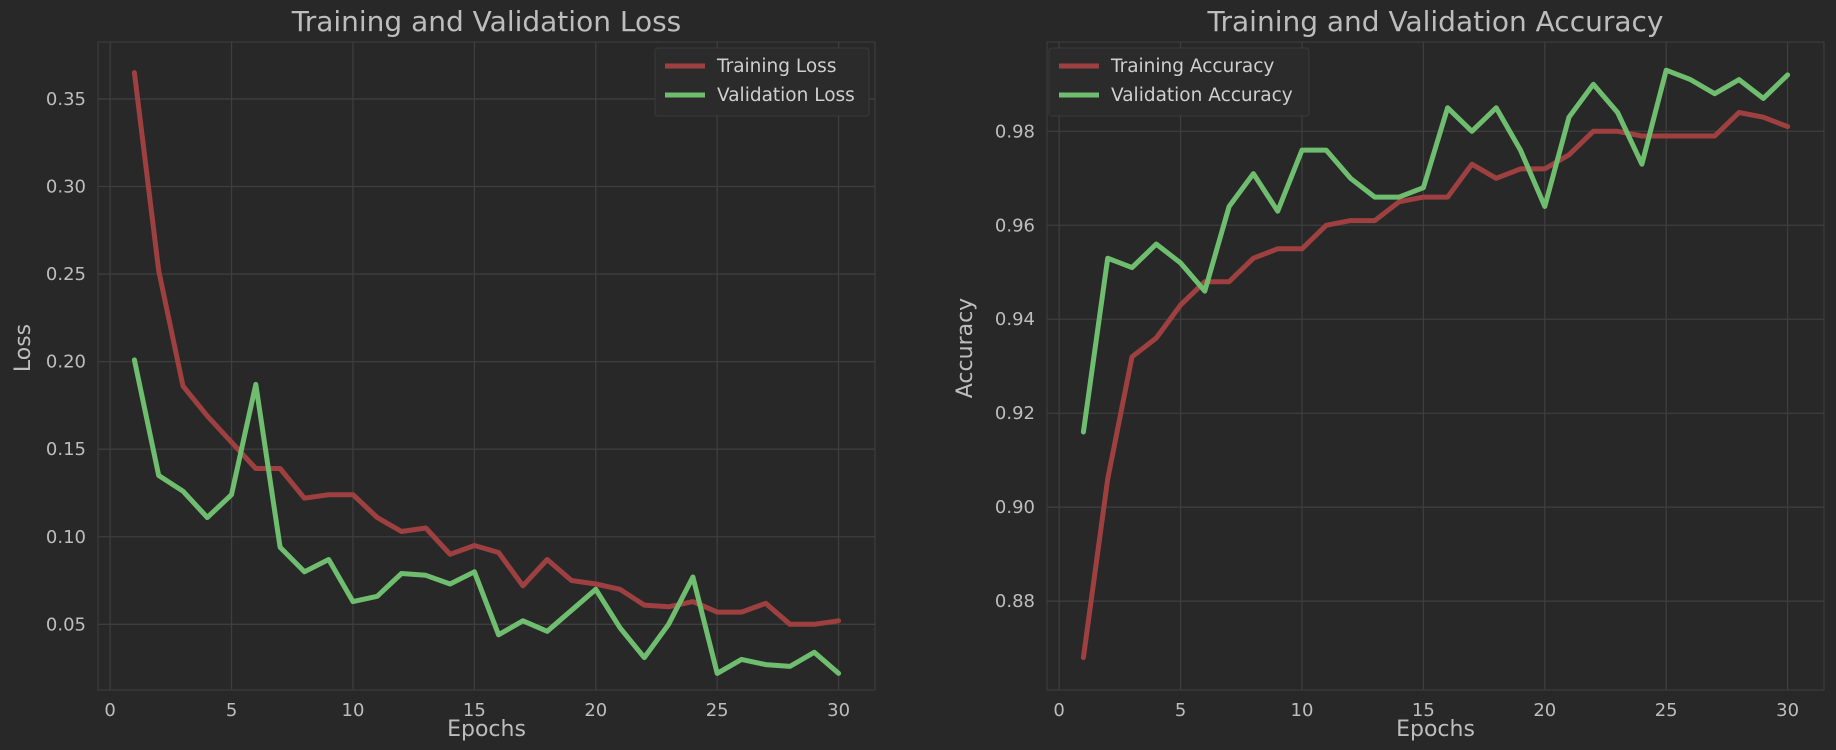  Describe the element at coordinates (1435, 21) in the screenshot. I see `chart-title: Training and Validation Accuracy` at that location.